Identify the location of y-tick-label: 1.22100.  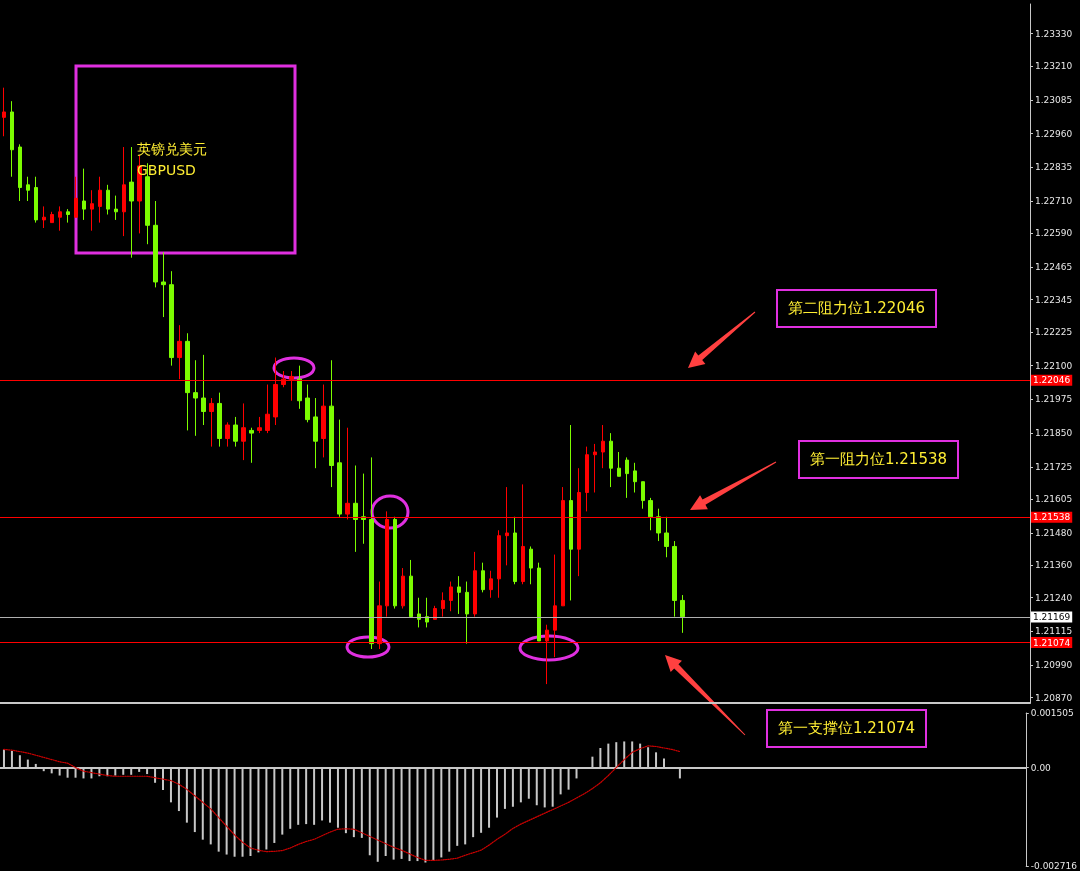
(1054, 365).